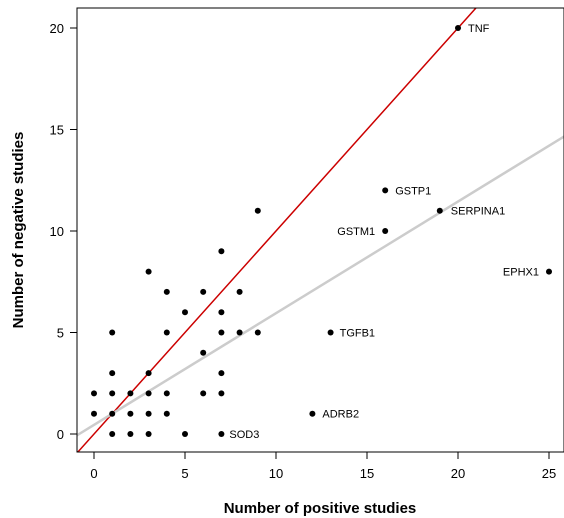 This screenshot has width=564, height=518. What do you see at coordinates (18, 230) in the screenshot?
I see `y-axis-title: Number of negative studies` at bounding box center [18, 230].